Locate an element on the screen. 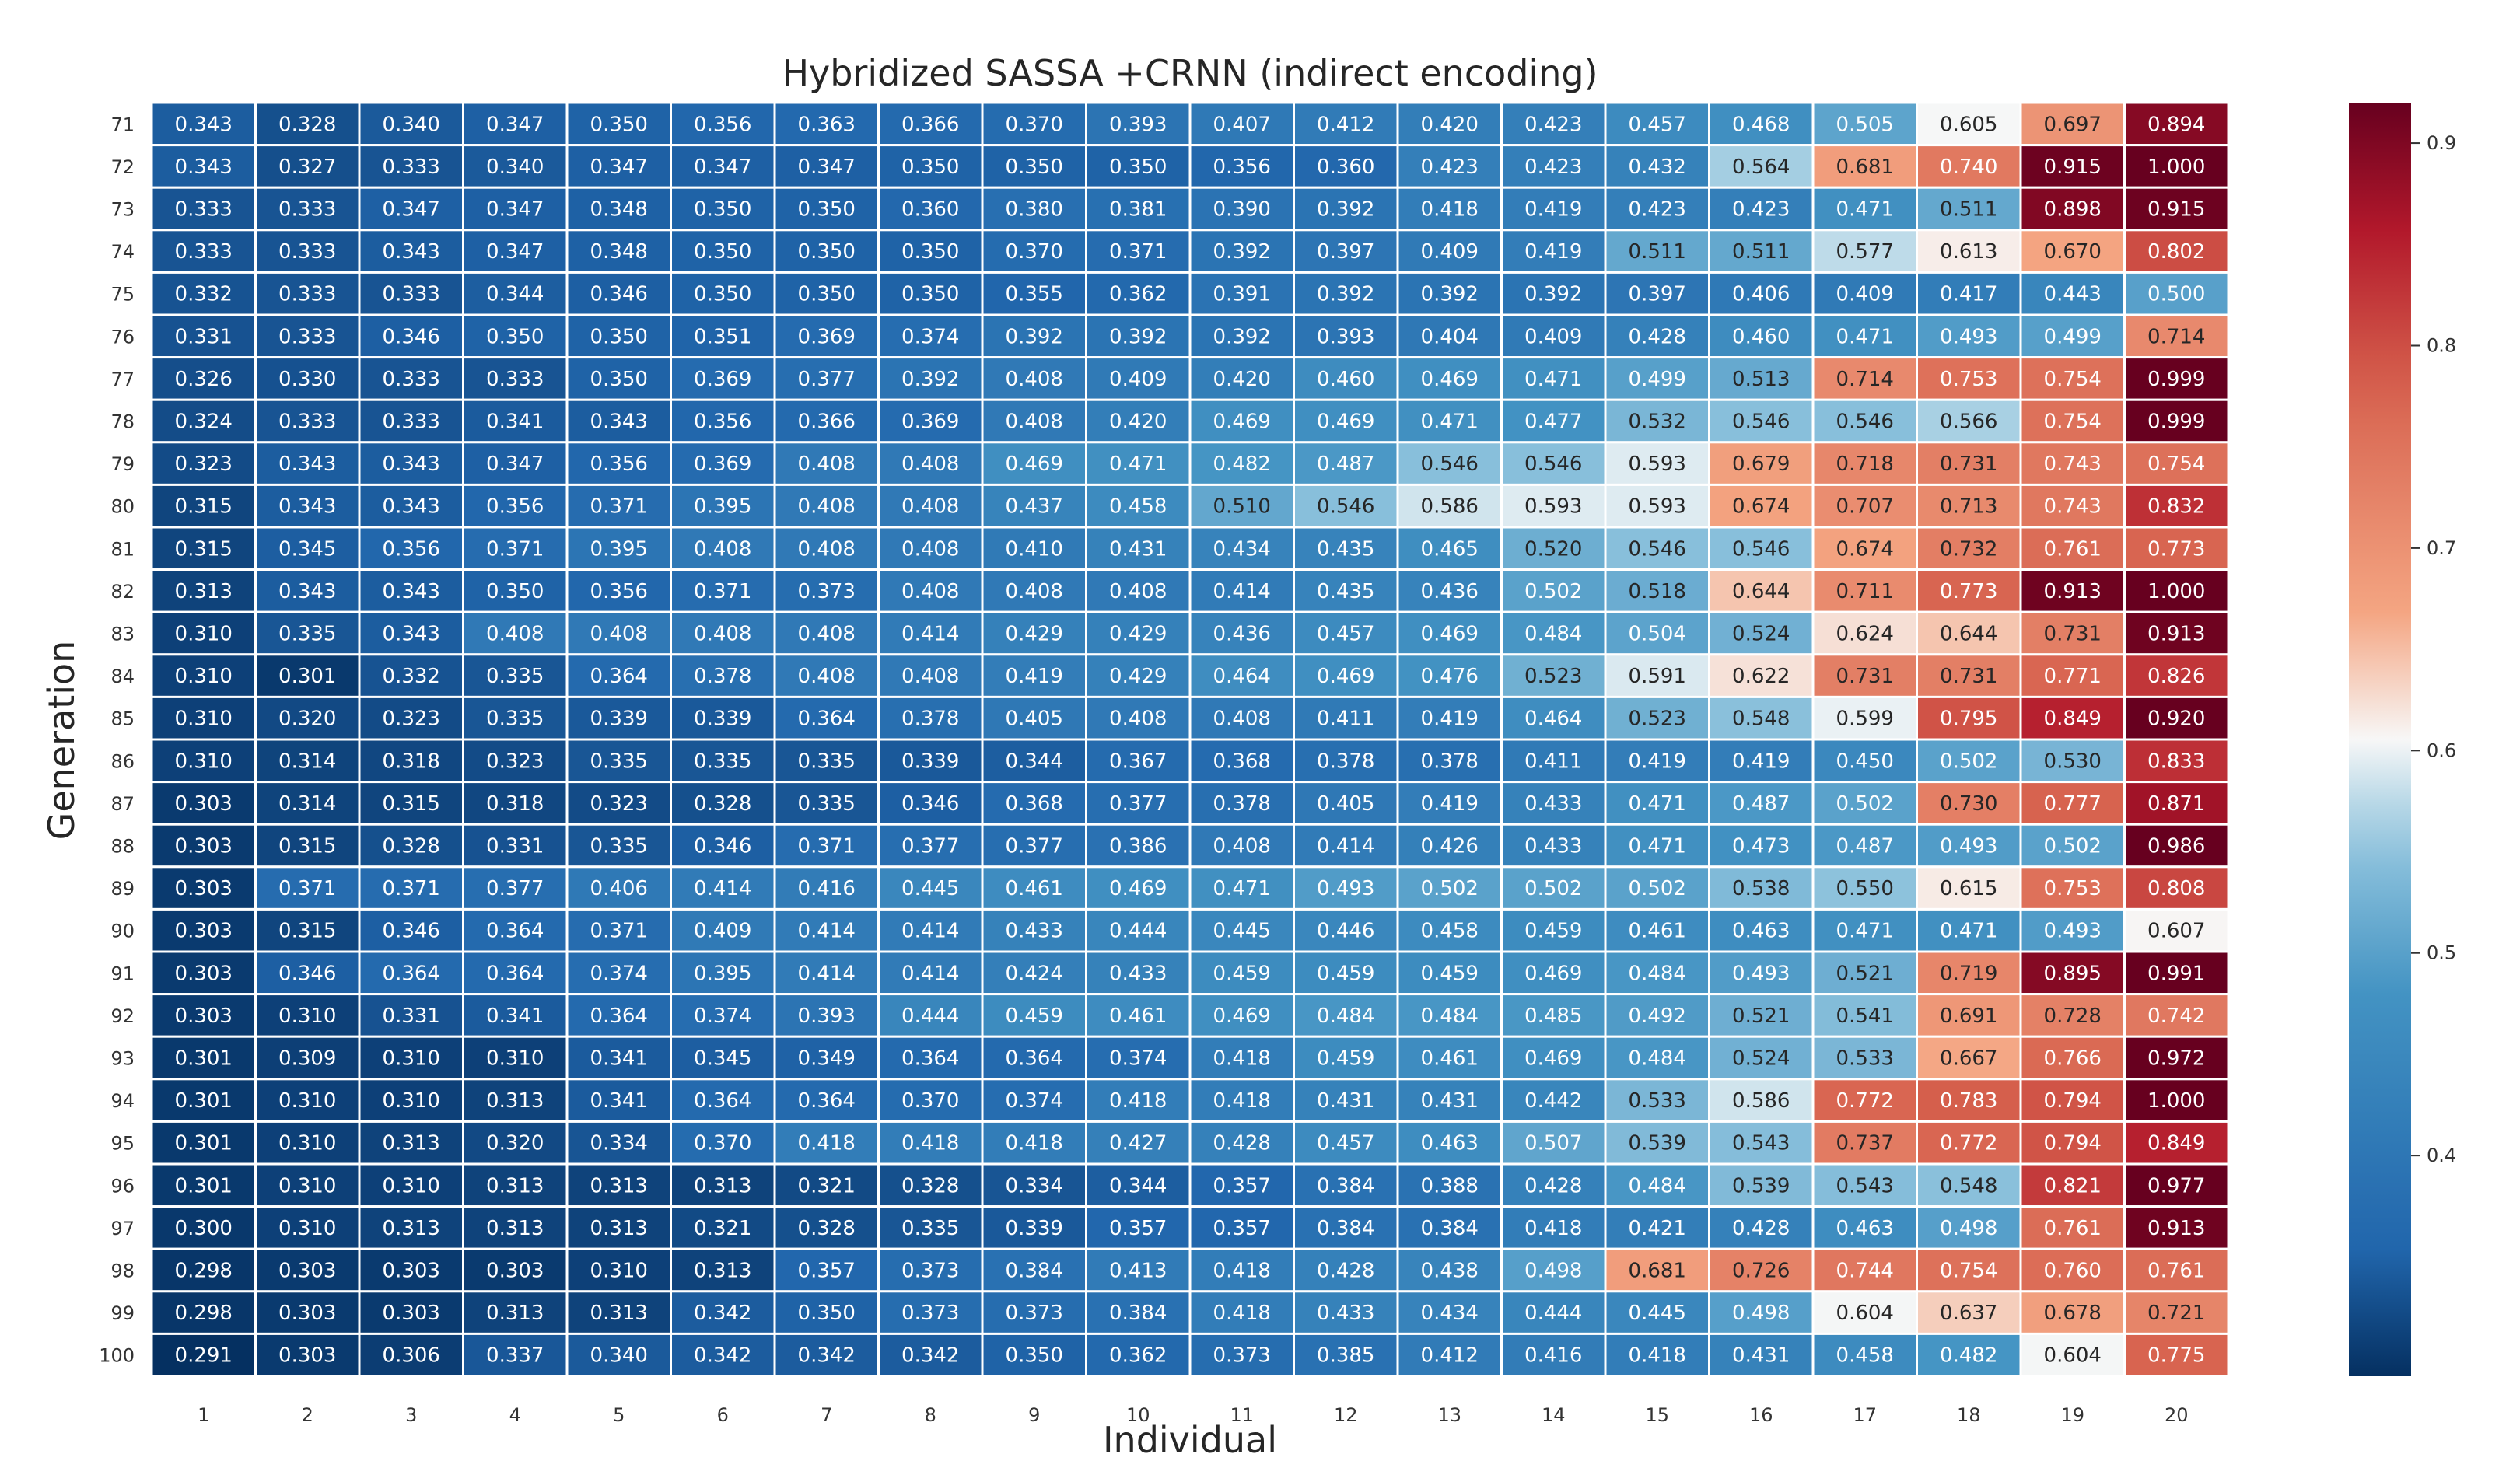 The image size is (2520, 1468). cell-value-label: 0.624 is located at coordinates (1865, 634).